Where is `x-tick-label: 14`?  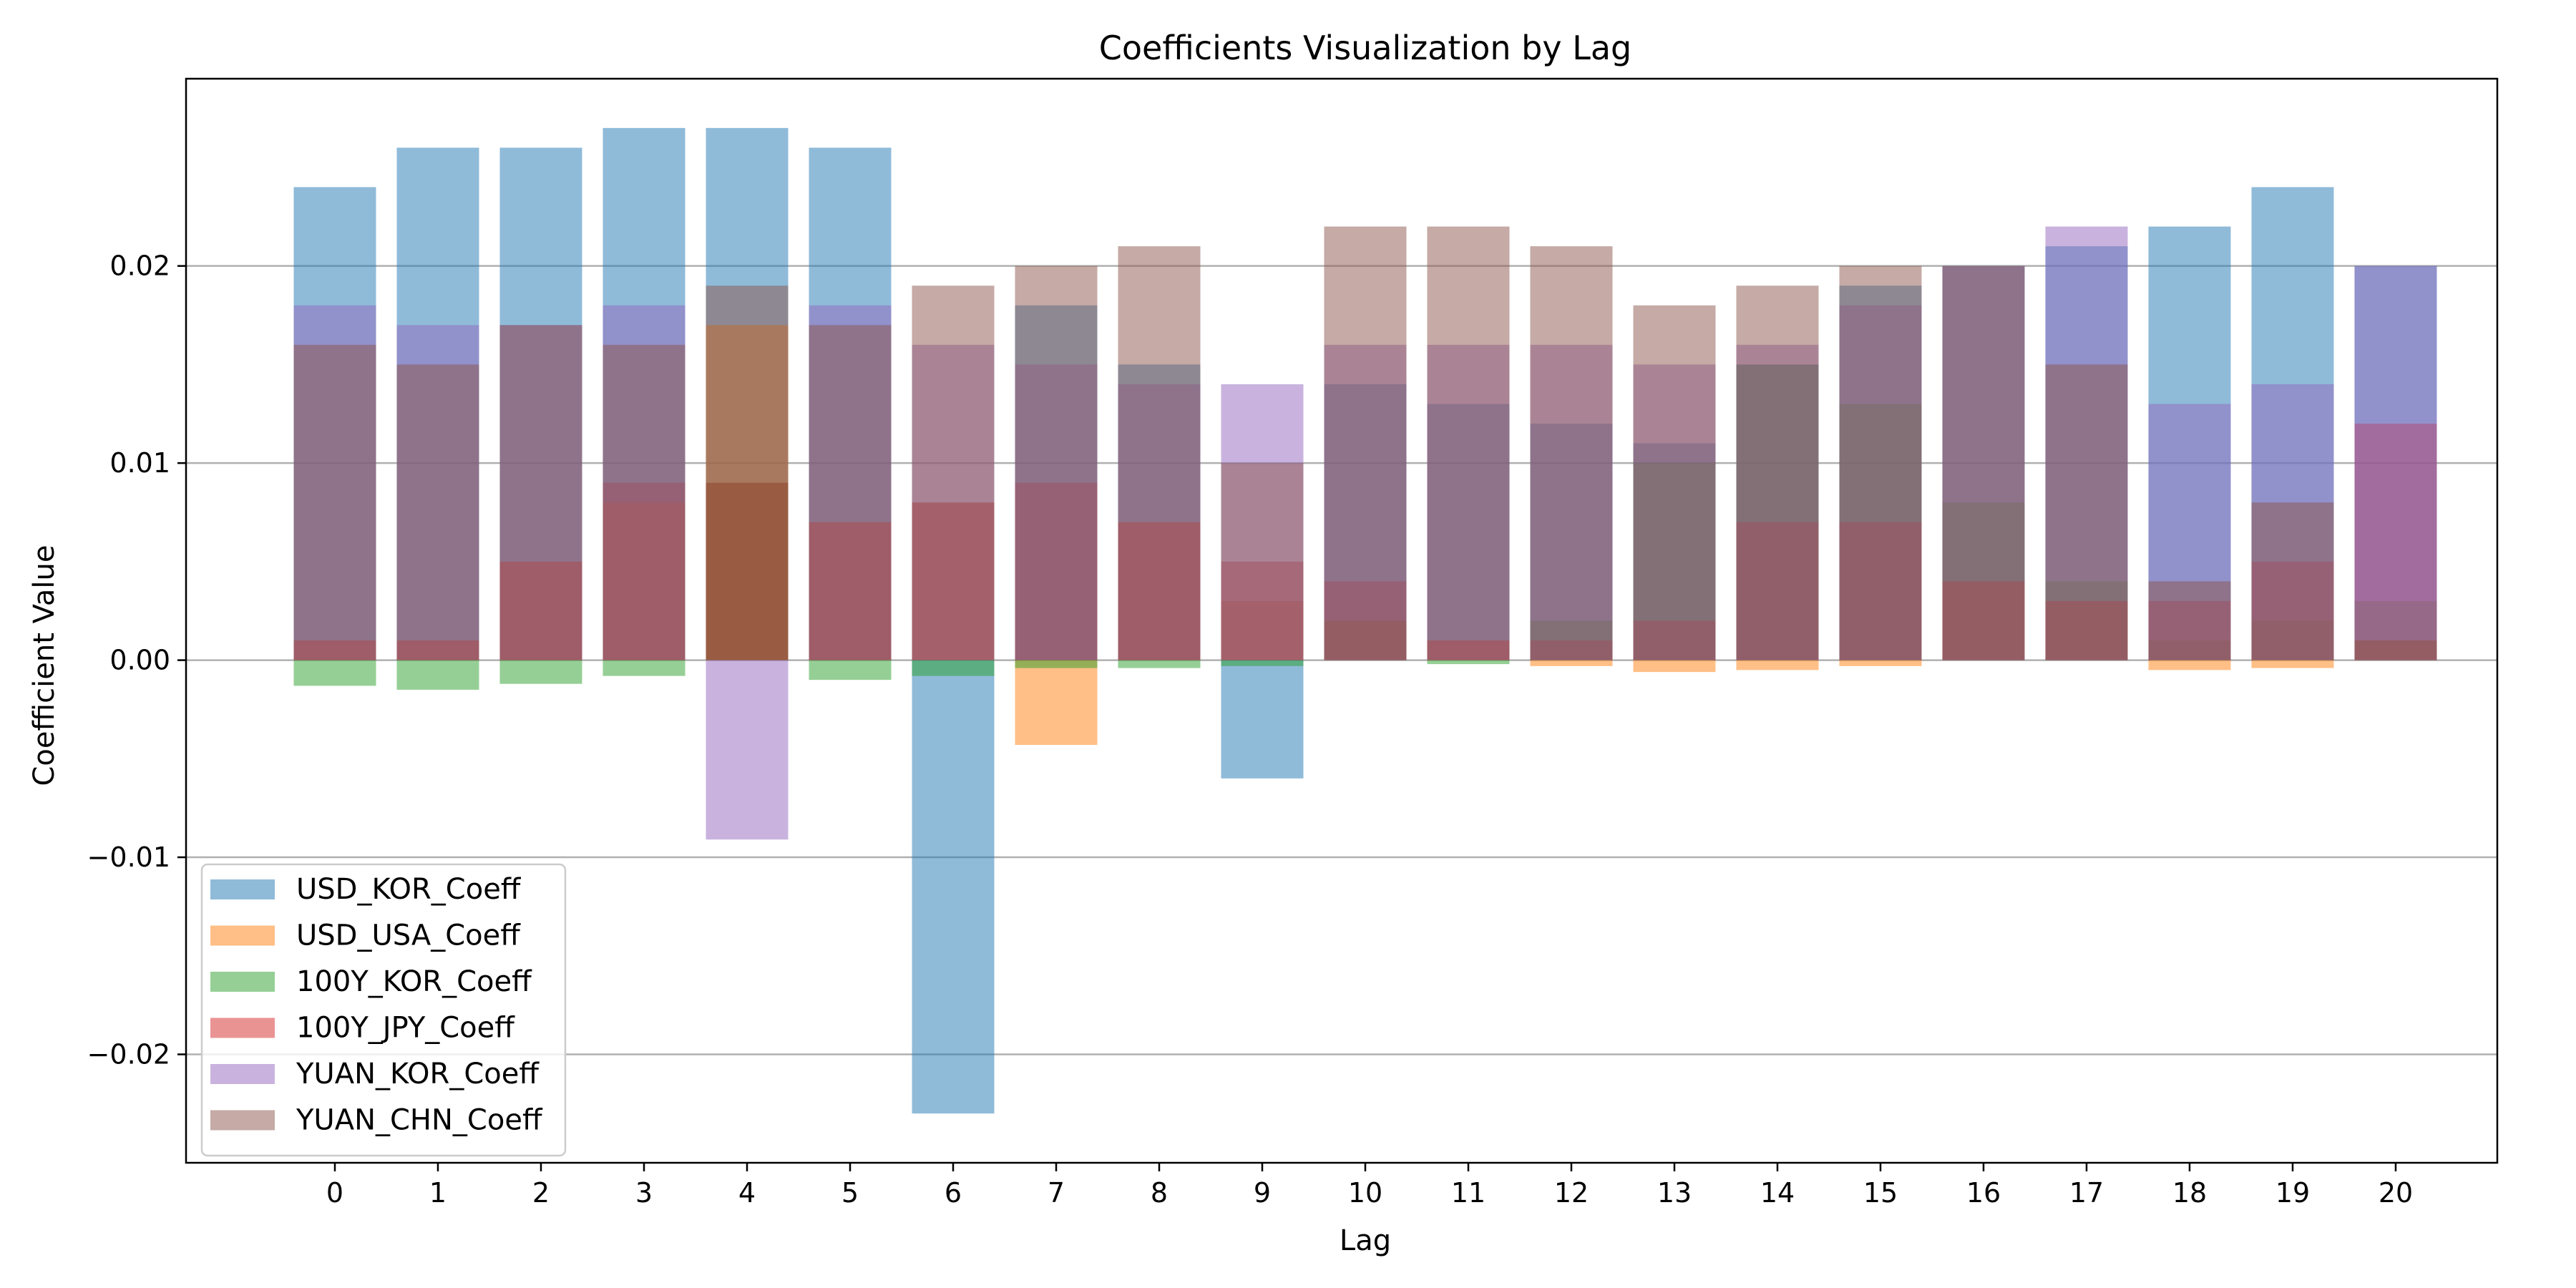 x-tick-label: 14 is located at coordinates (1777, 1193).